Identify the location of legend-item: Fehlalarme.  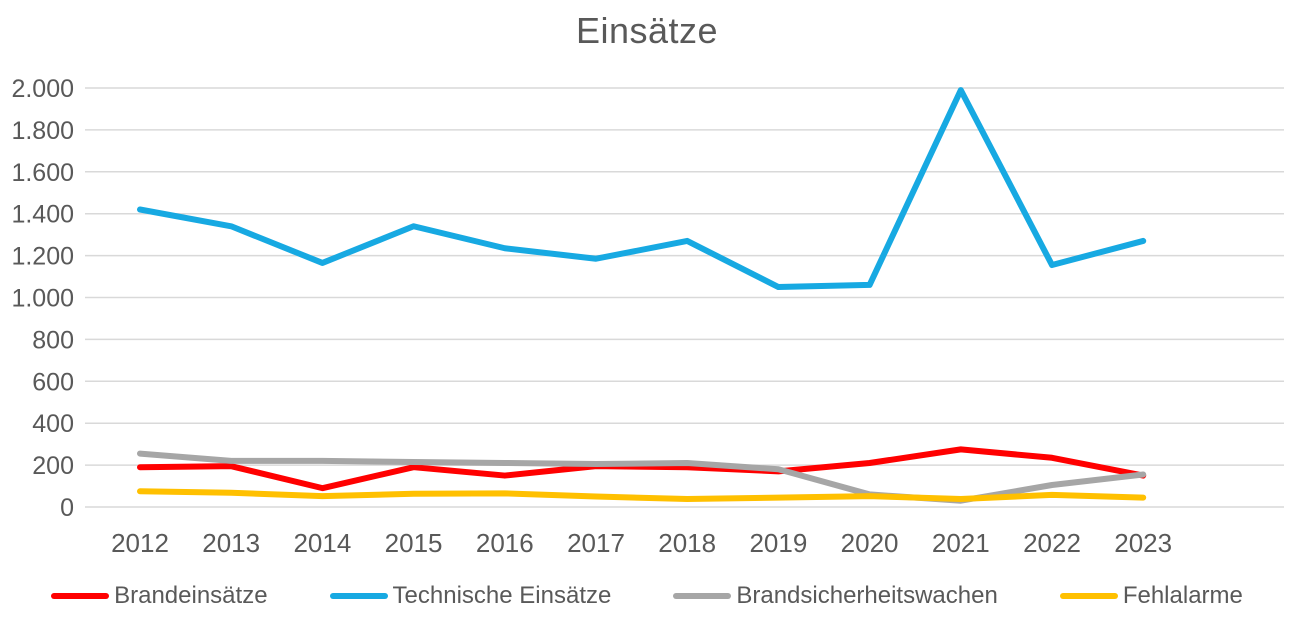
(1151, 596).